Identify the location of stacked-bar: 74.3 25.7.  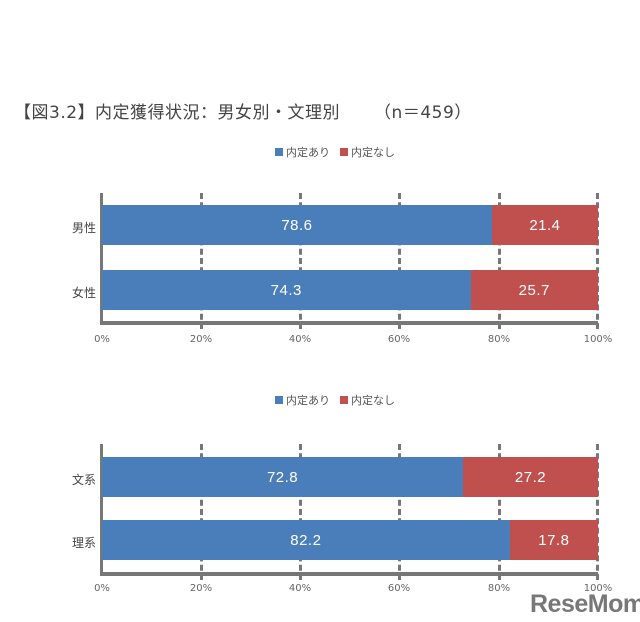
(350, 290).